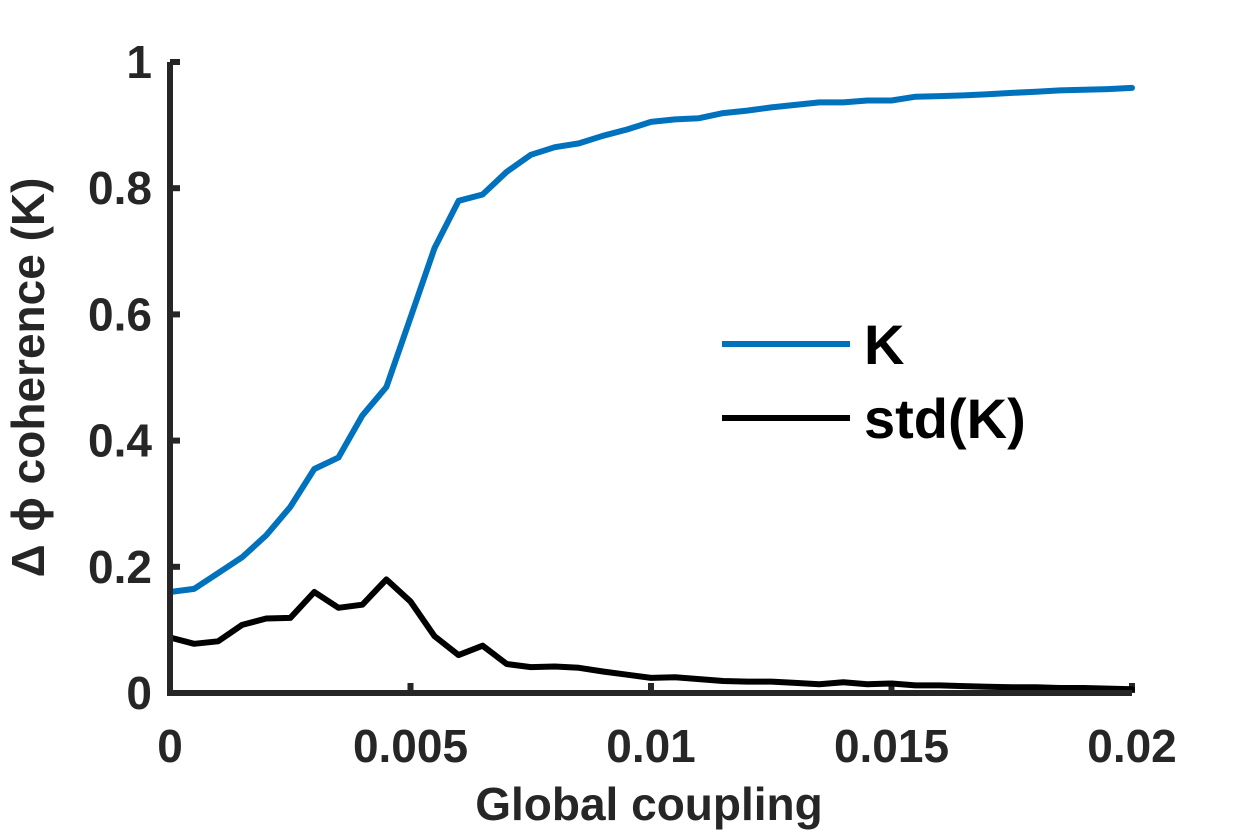  I want to click on y-axis-label: Δ ϕ coherence (K), so click(28, 378).